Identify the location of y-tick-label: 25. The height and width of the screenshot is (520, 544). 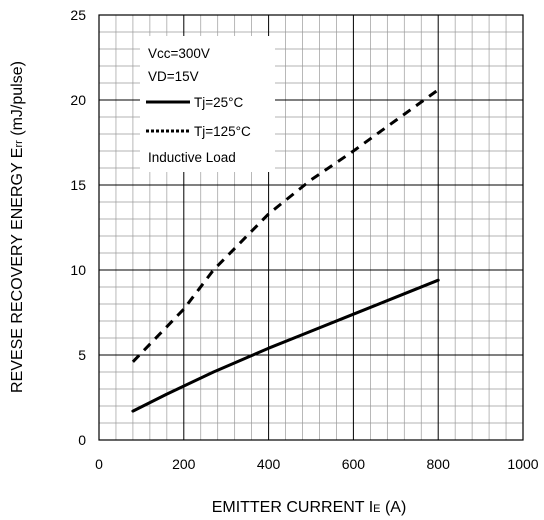
(78, 15).